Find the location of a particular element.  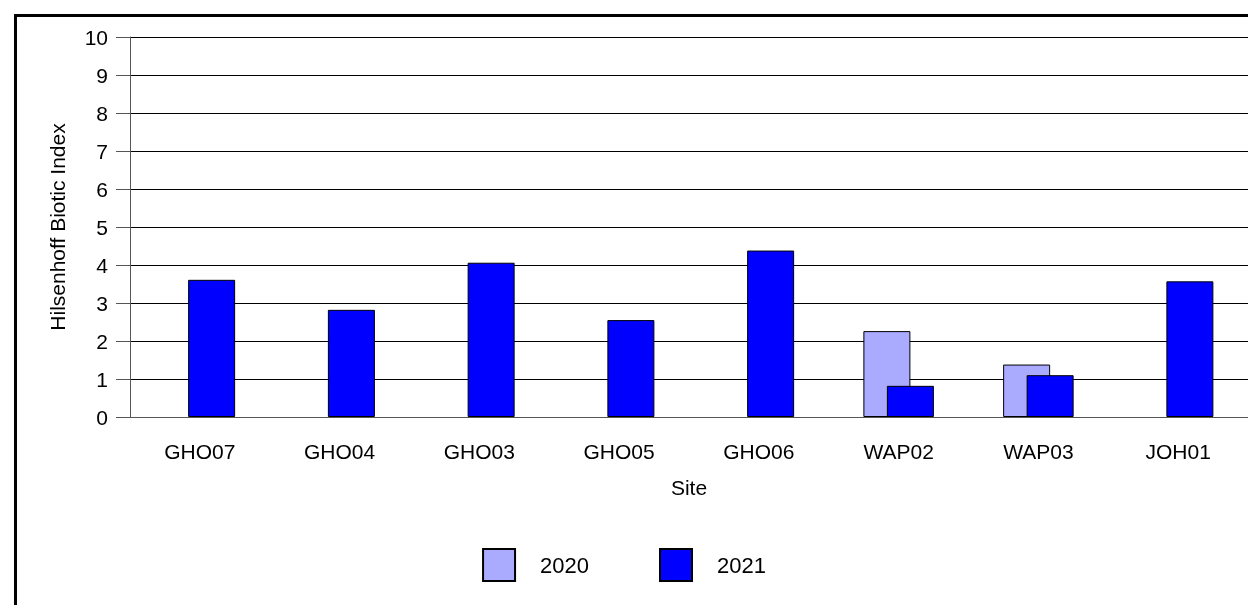

y-tick-label: 2 is located at coordinates (102, 341).